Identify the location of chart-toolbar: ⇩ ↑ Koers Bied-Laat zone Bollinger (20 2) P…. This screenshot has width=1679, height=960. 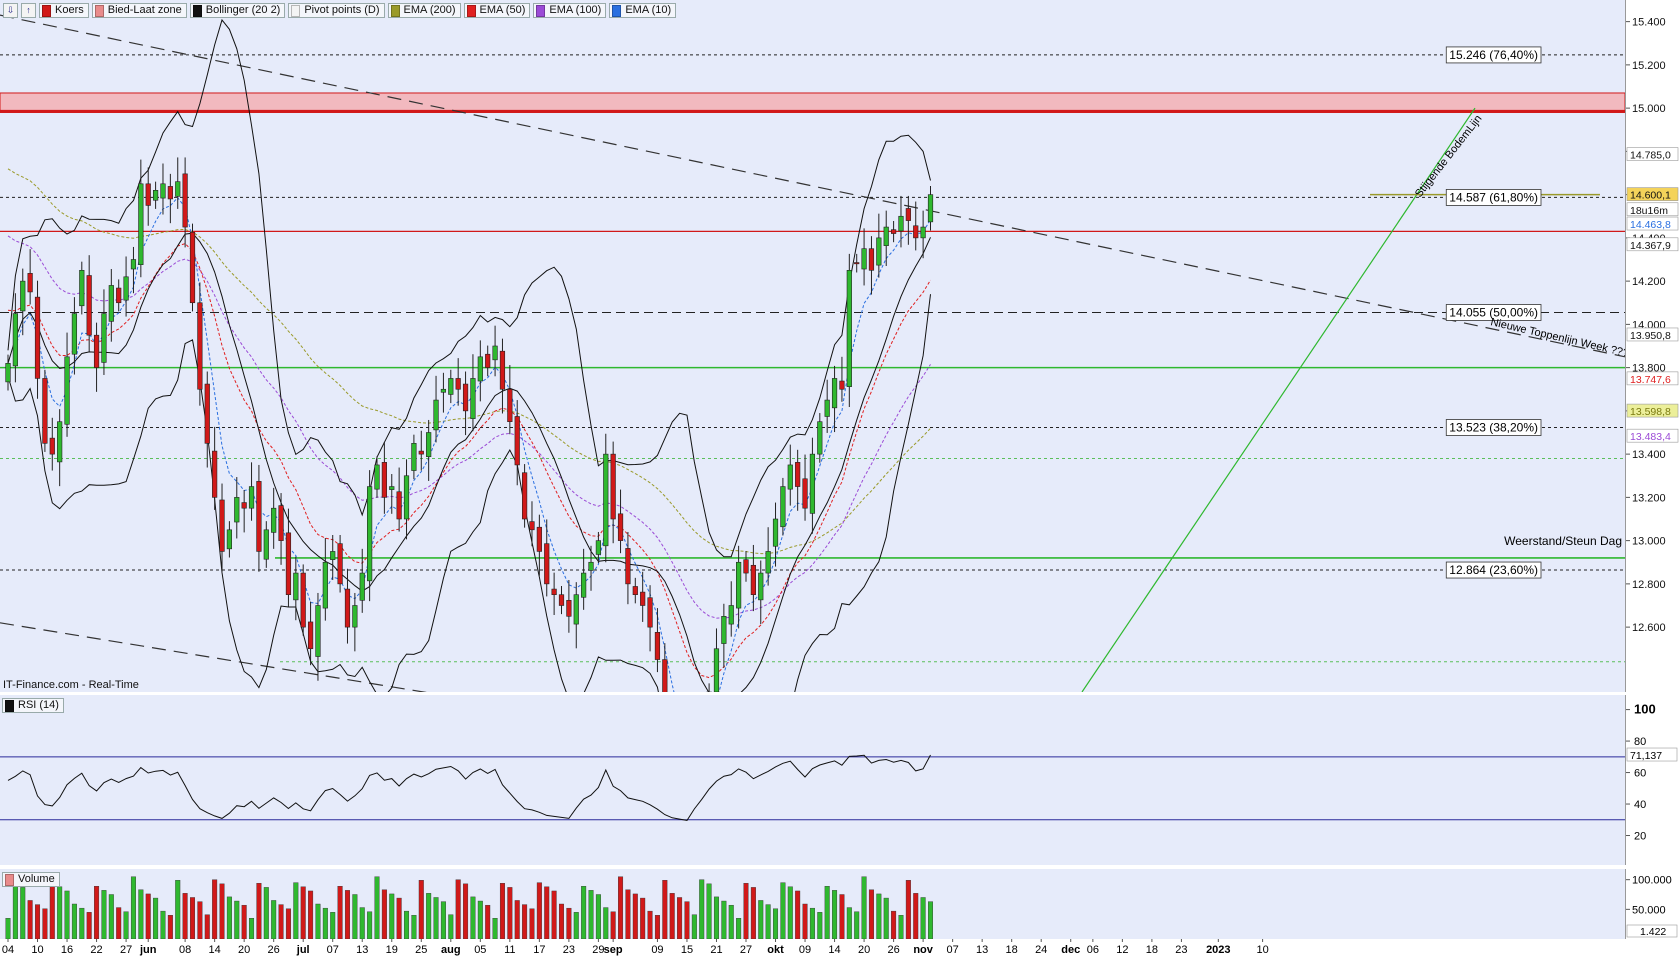
(340, 10).